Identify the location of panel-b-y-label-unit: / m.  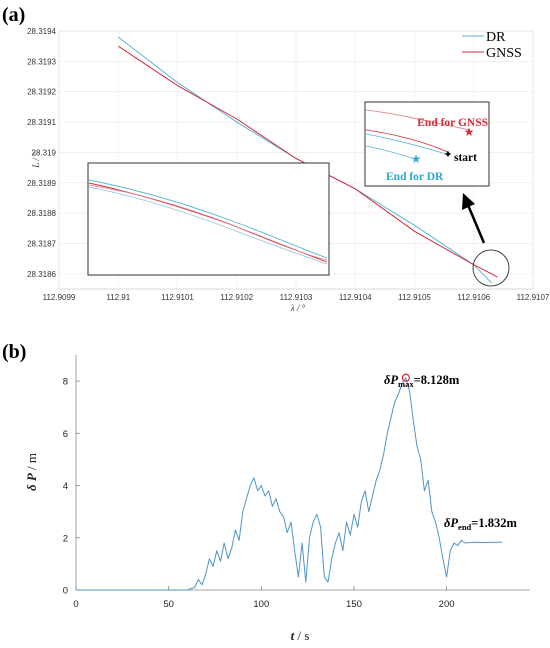
(31, 463).